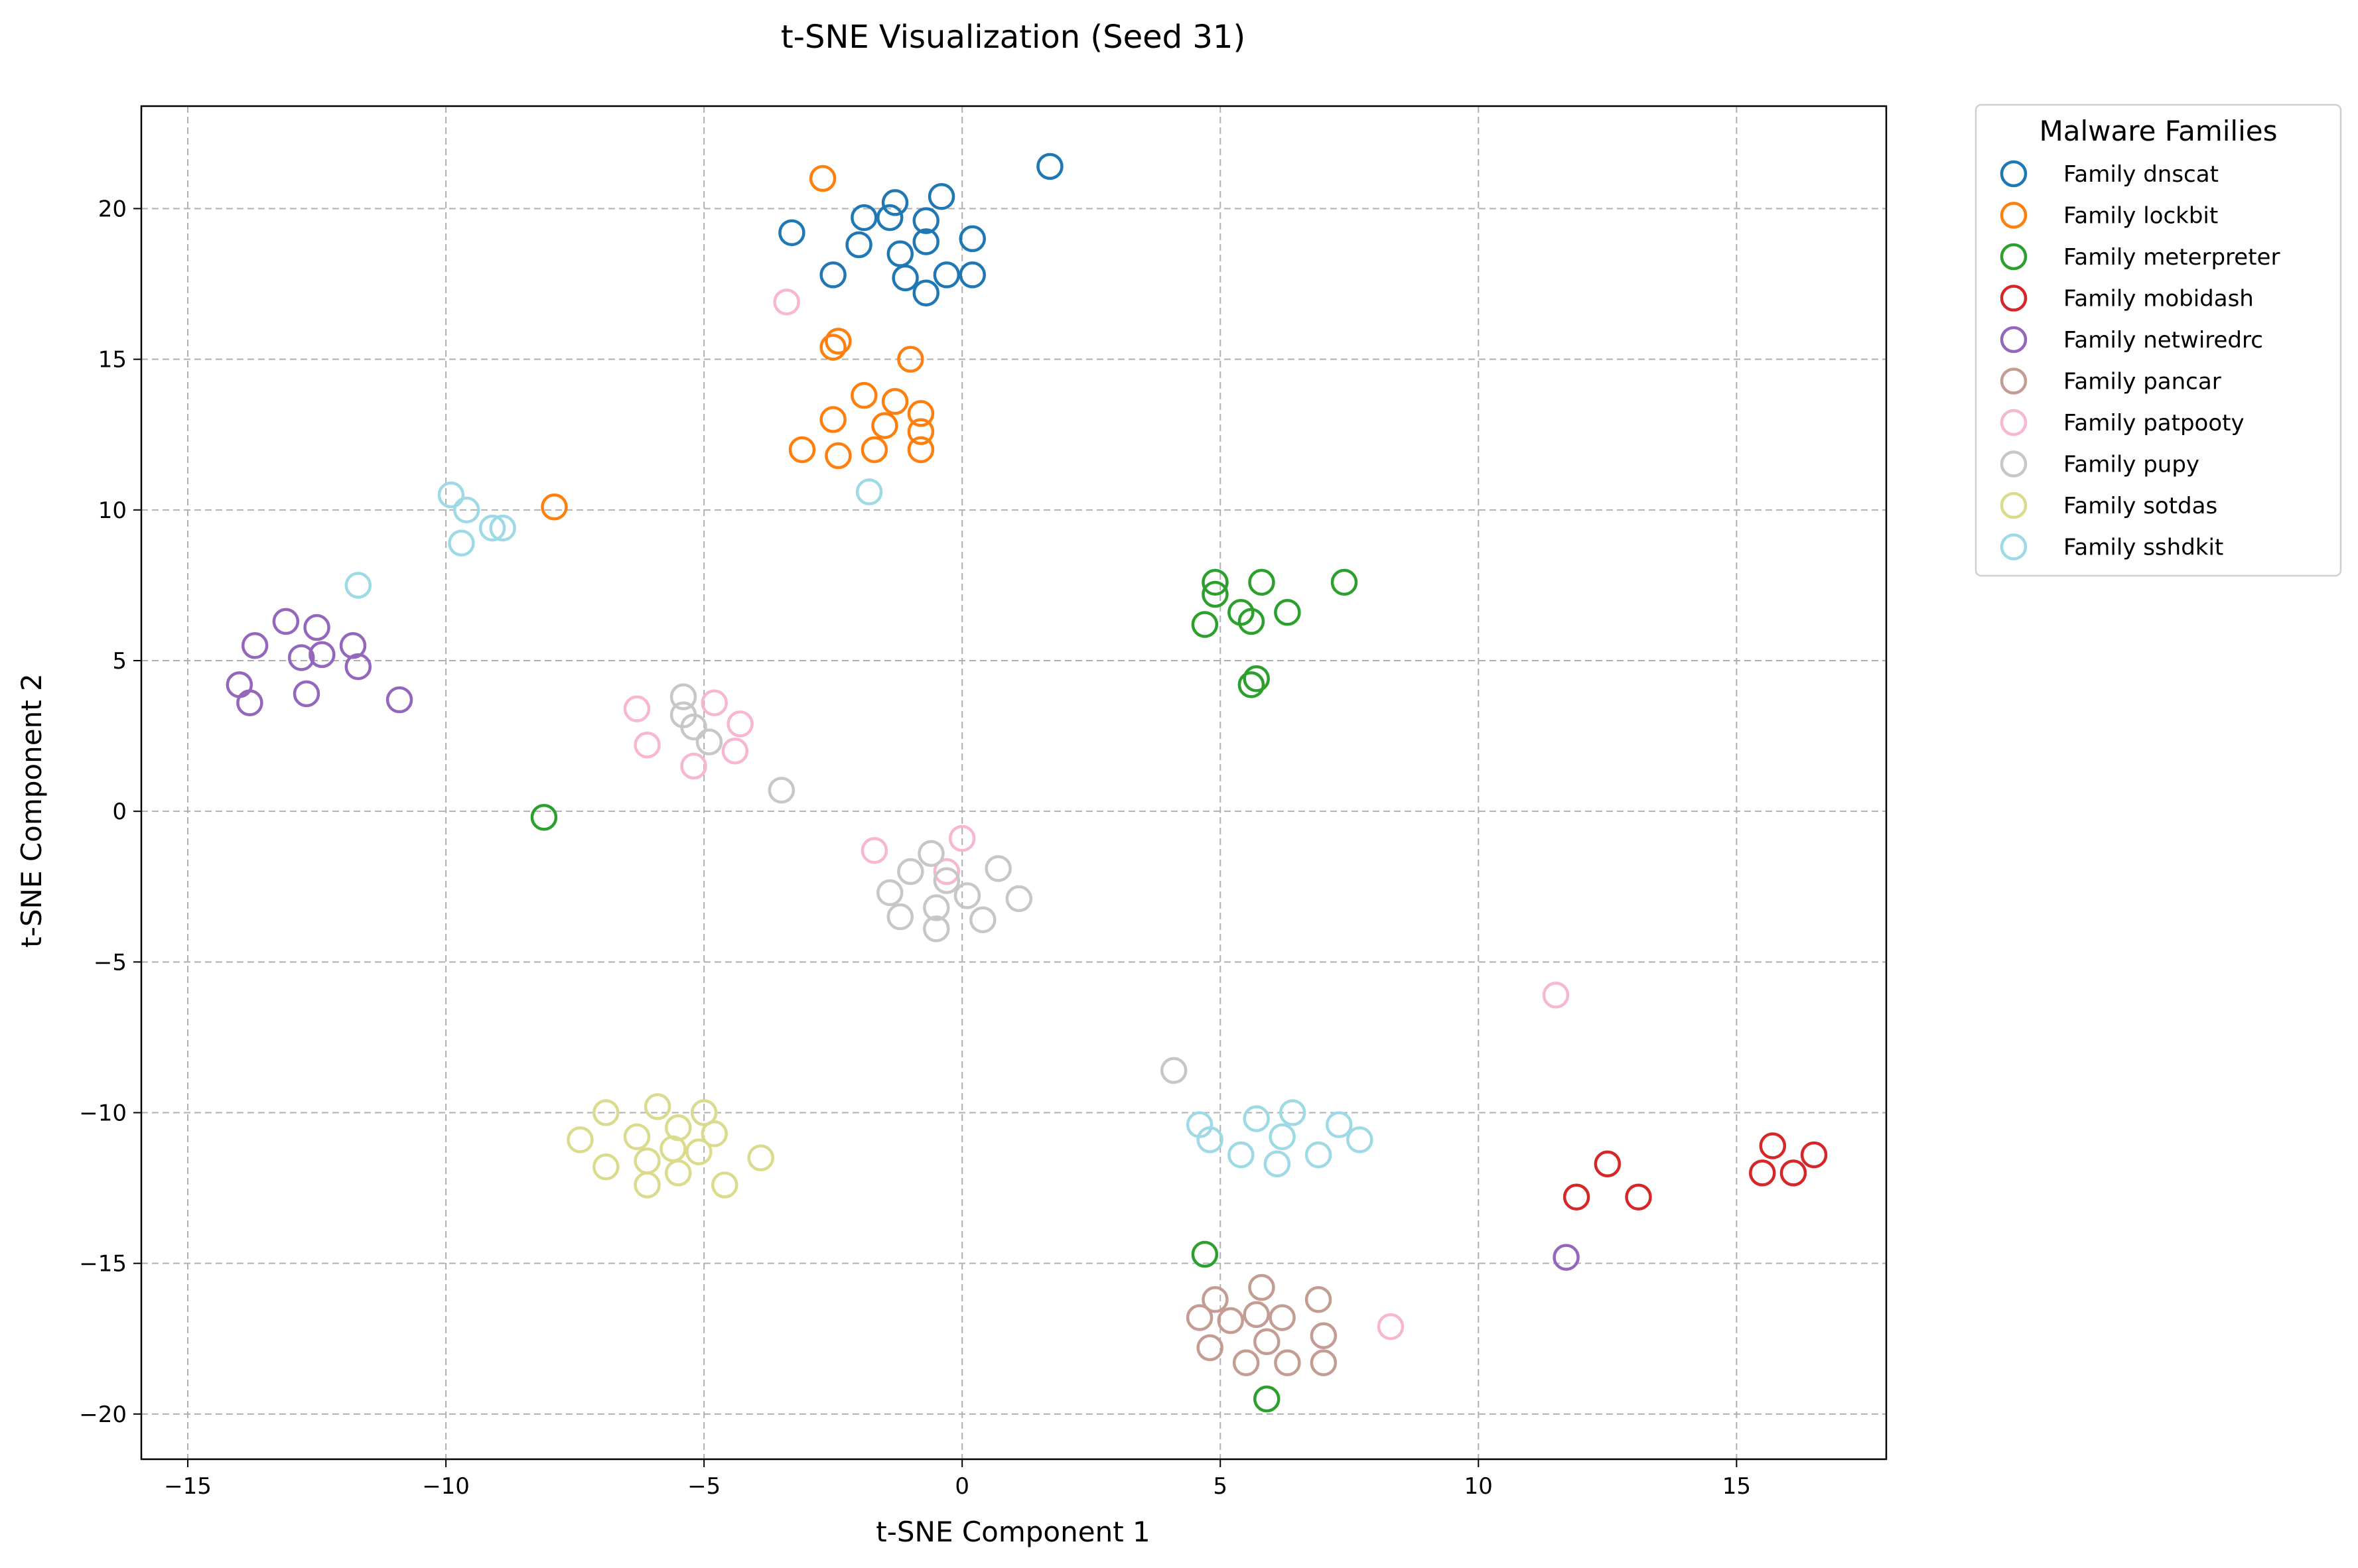 The width and height of the screenshot is (2358, 1568). Describe the element at coordinates (1478, 1487) in the screenshot. I see `x-tick-label: 10` at that location.